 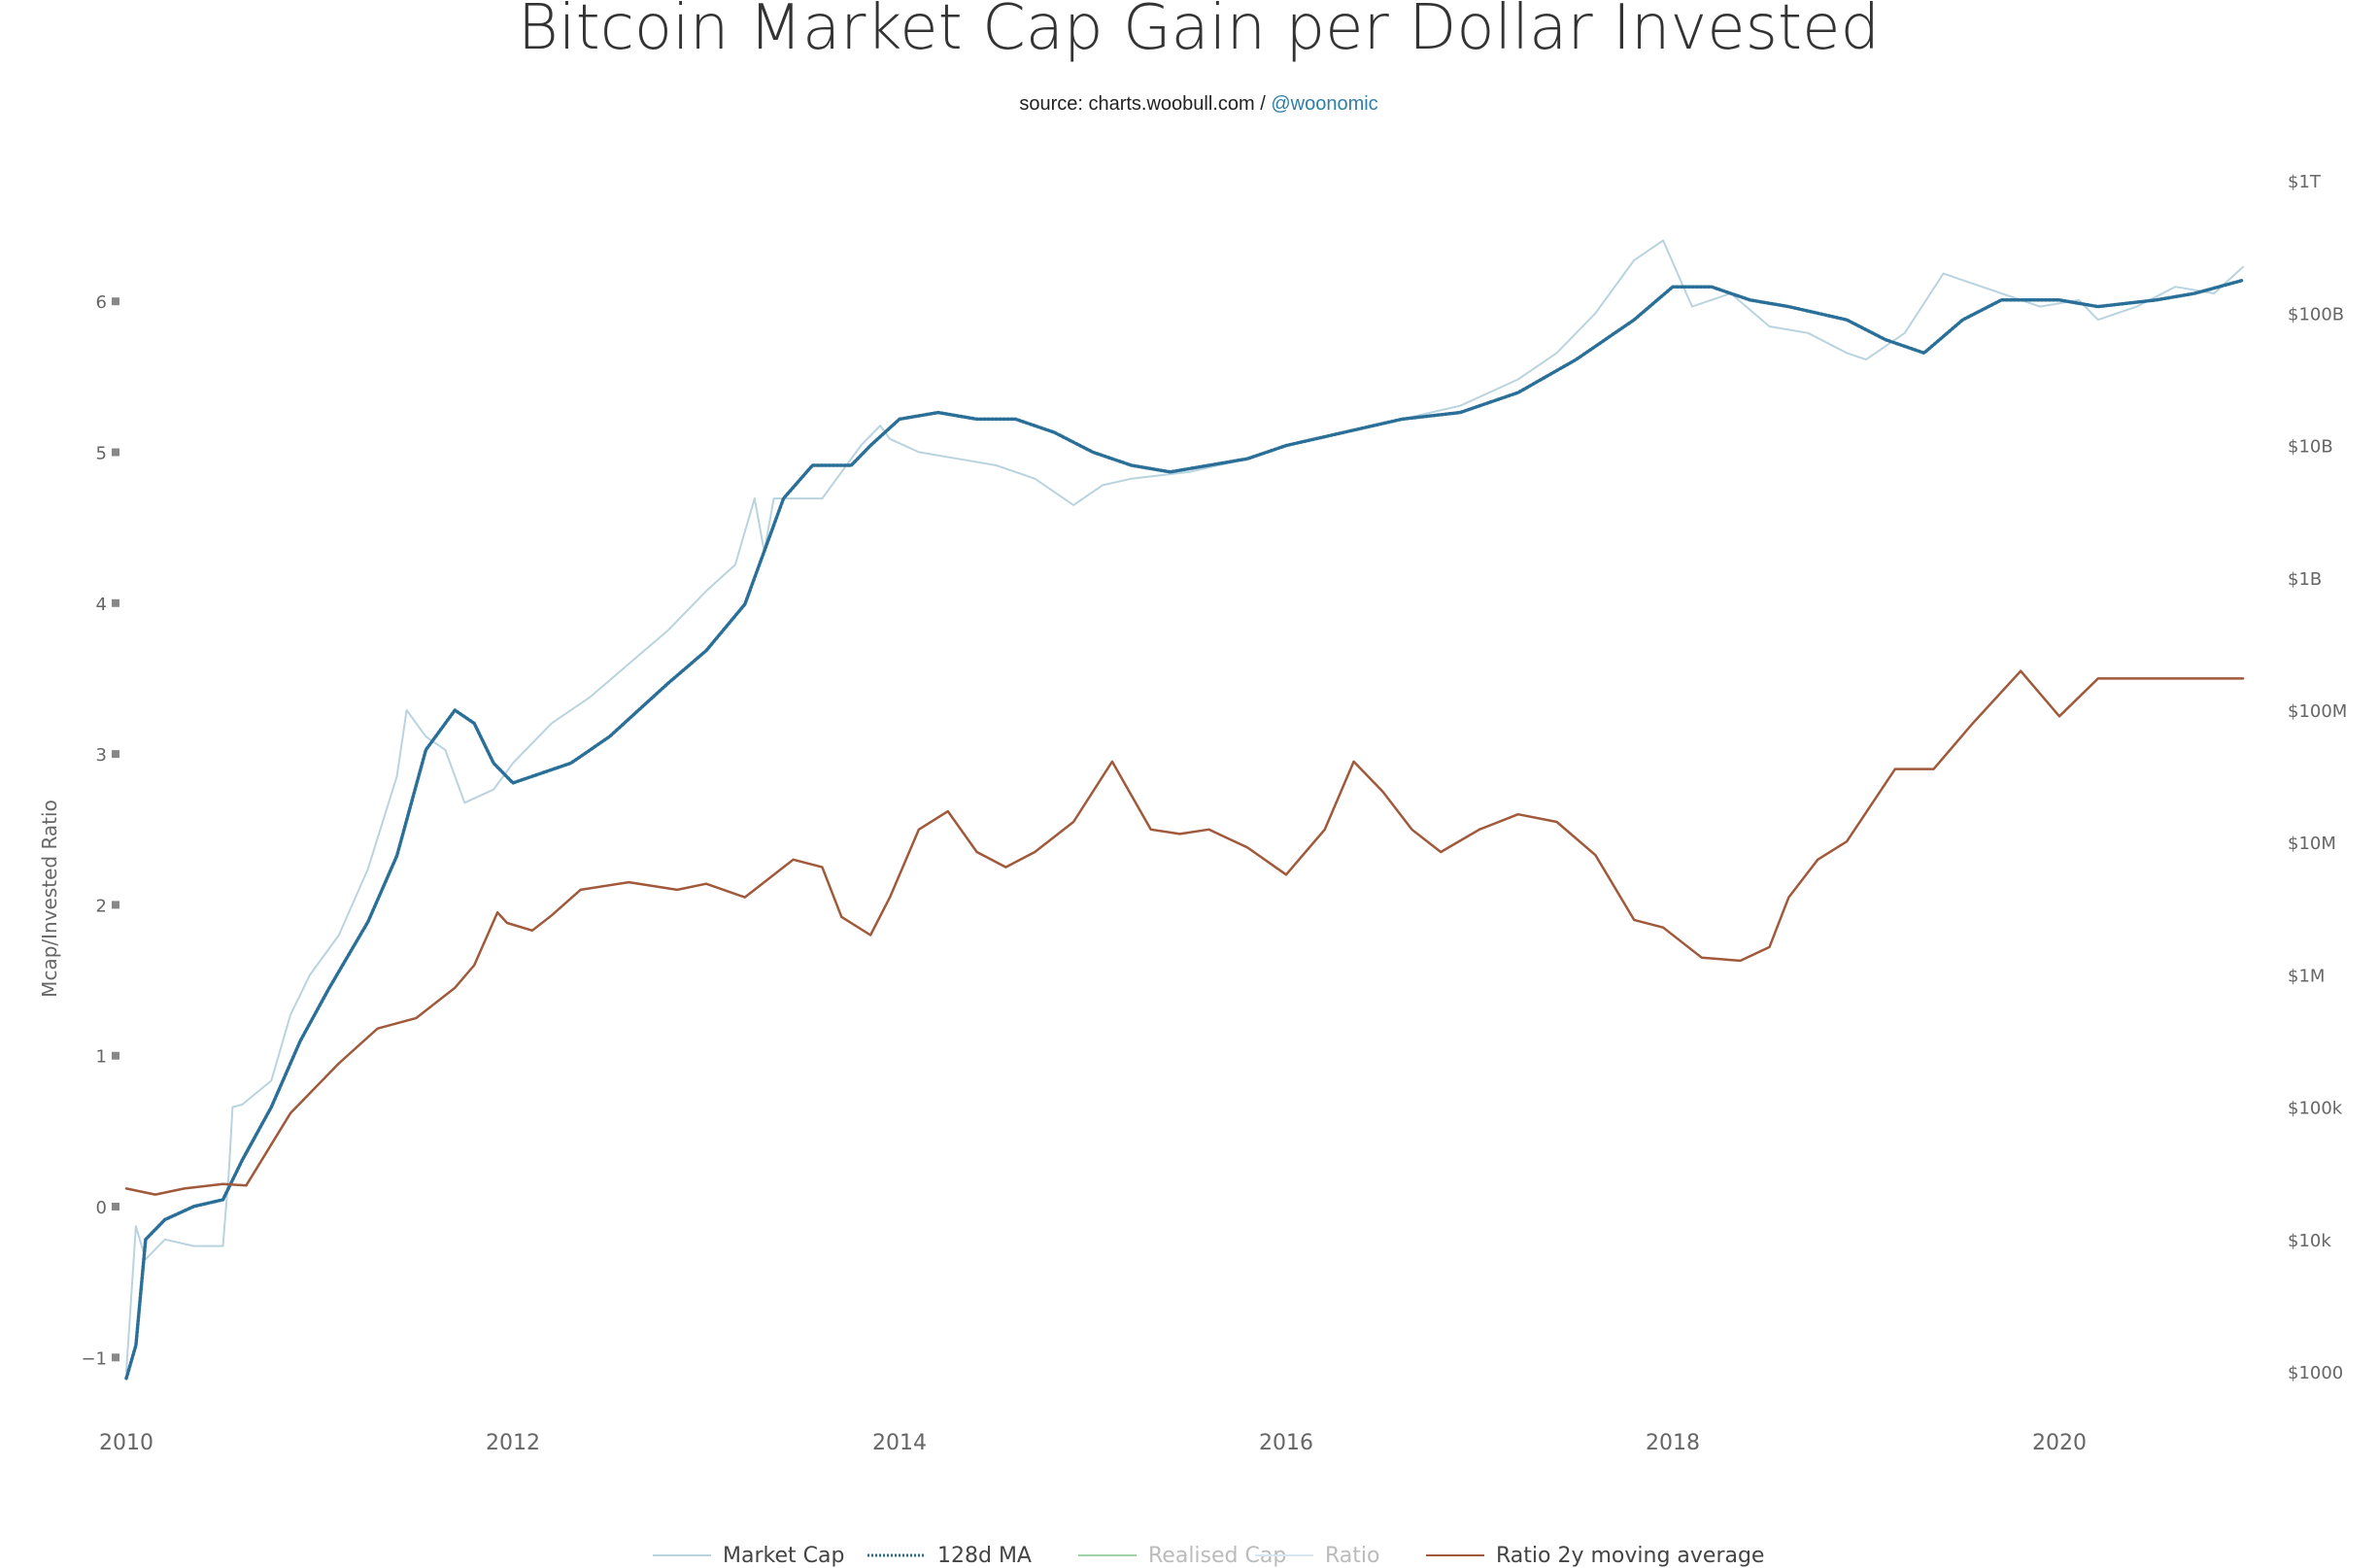 I want to click on legend-label: 128d MA, so click(x=984, y=1556).